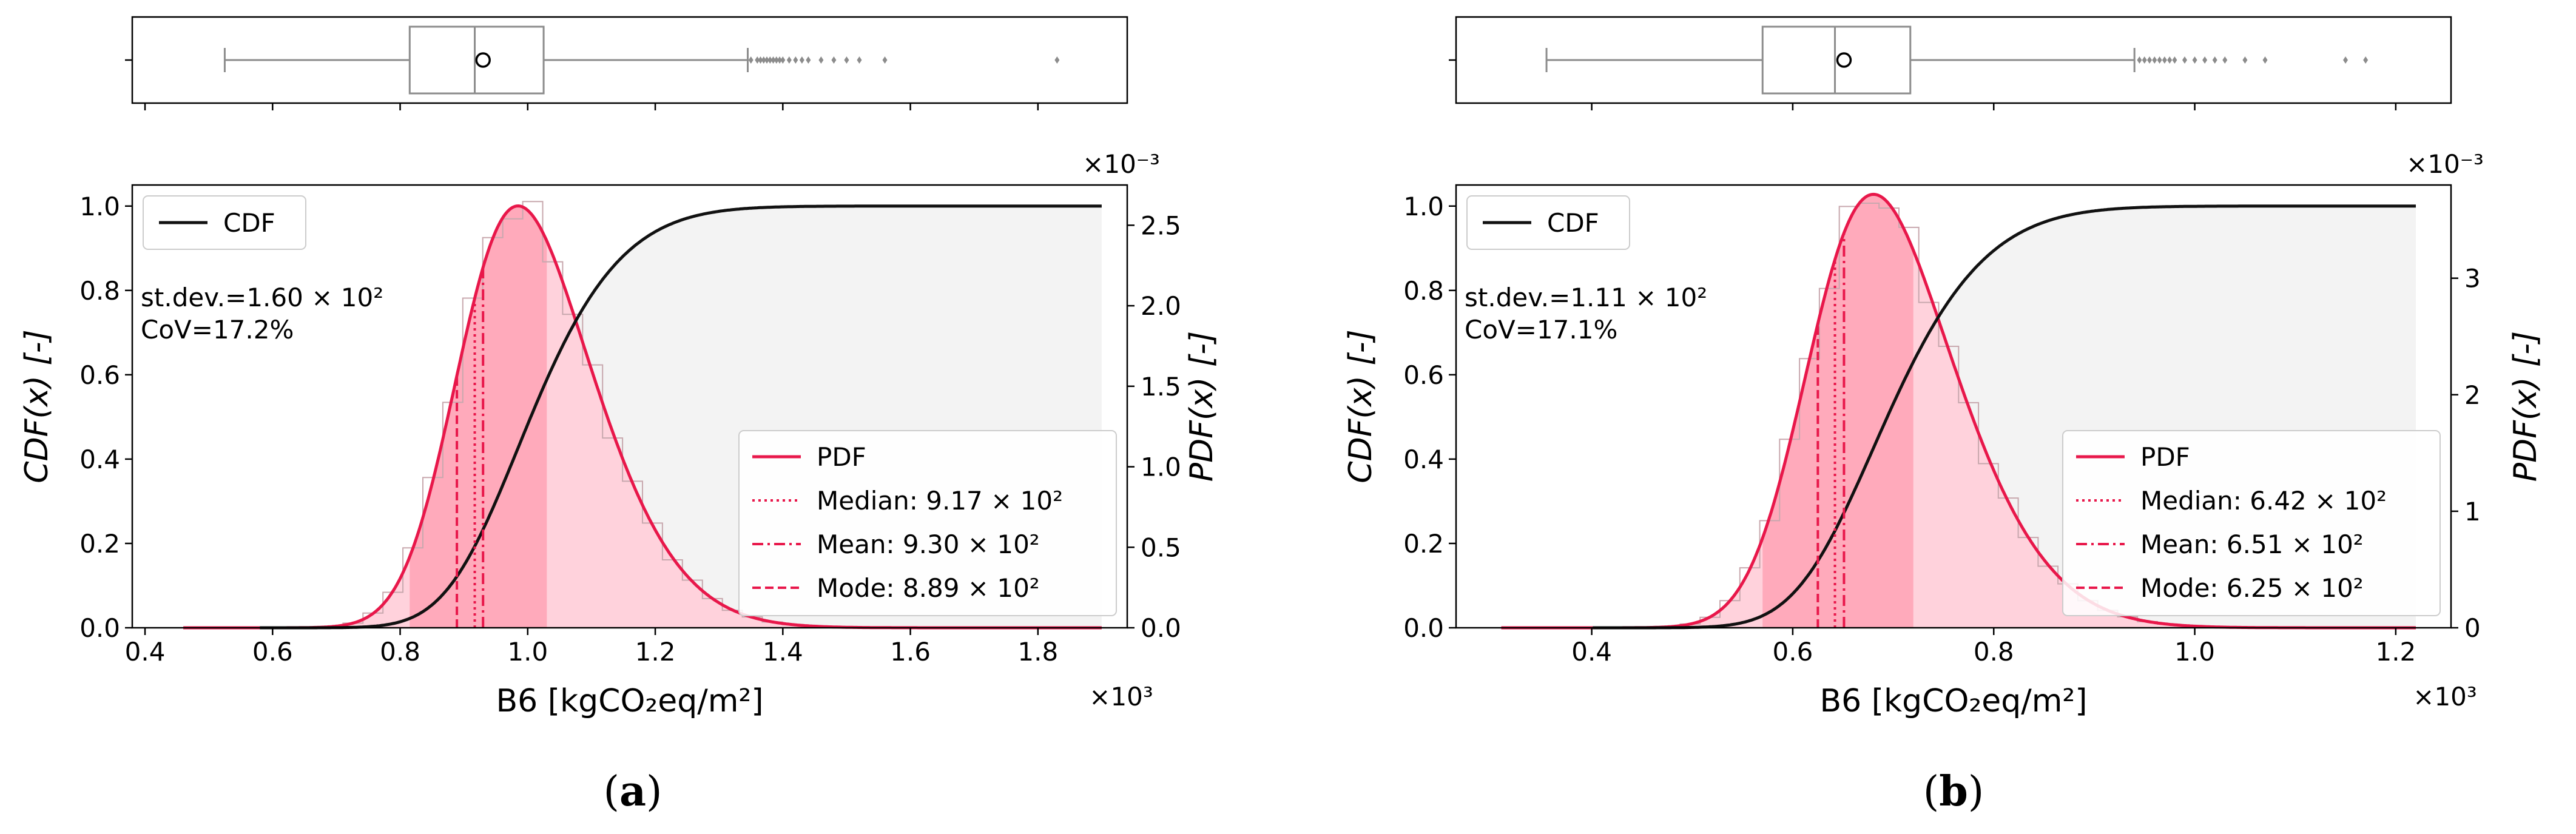  Describe the element at coordinates (1844, 60) in the screenshot. I see `box-mean-marker` at that location.